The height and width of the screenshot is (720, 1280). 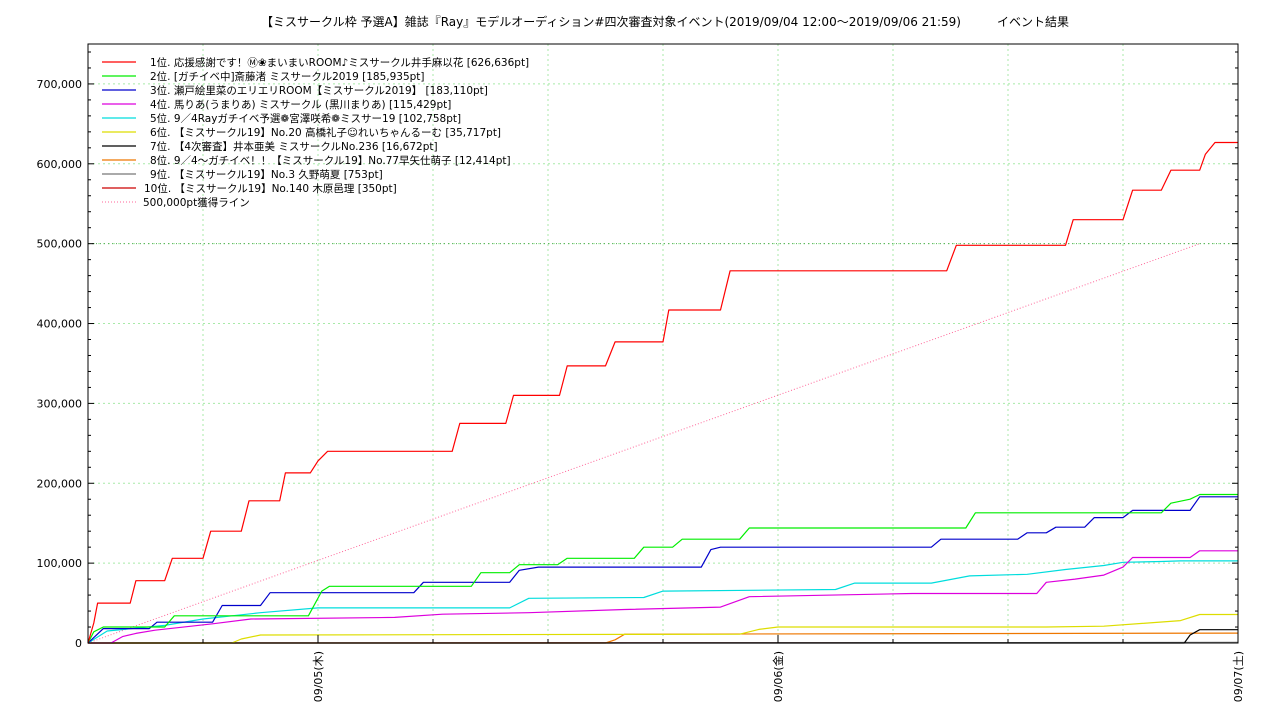 What do you see at coordinates (60, 84) in the screenshot?
I see `y-tick-label: 700,000` at bounding box center [60, 84].